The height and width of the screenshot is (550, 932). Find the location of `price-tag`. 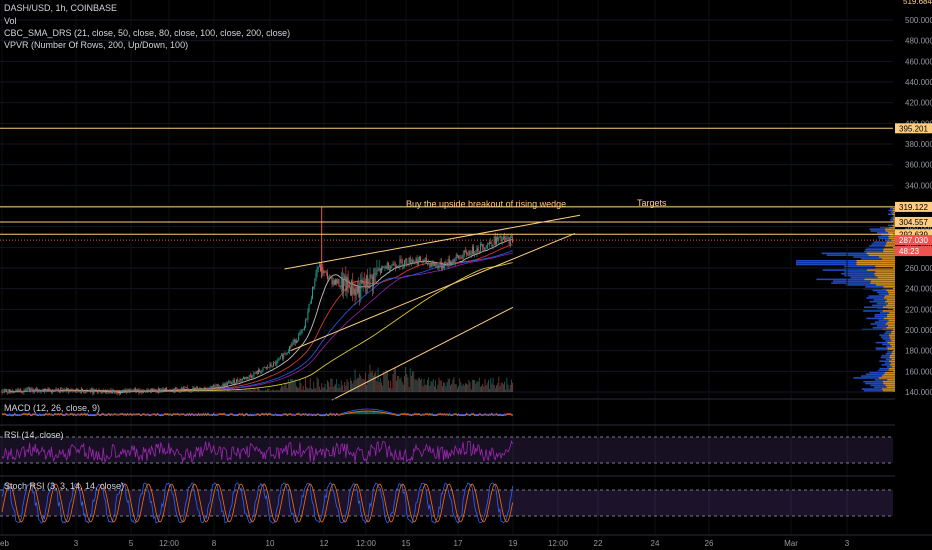

price-tag is located at coordinates (913, 221).